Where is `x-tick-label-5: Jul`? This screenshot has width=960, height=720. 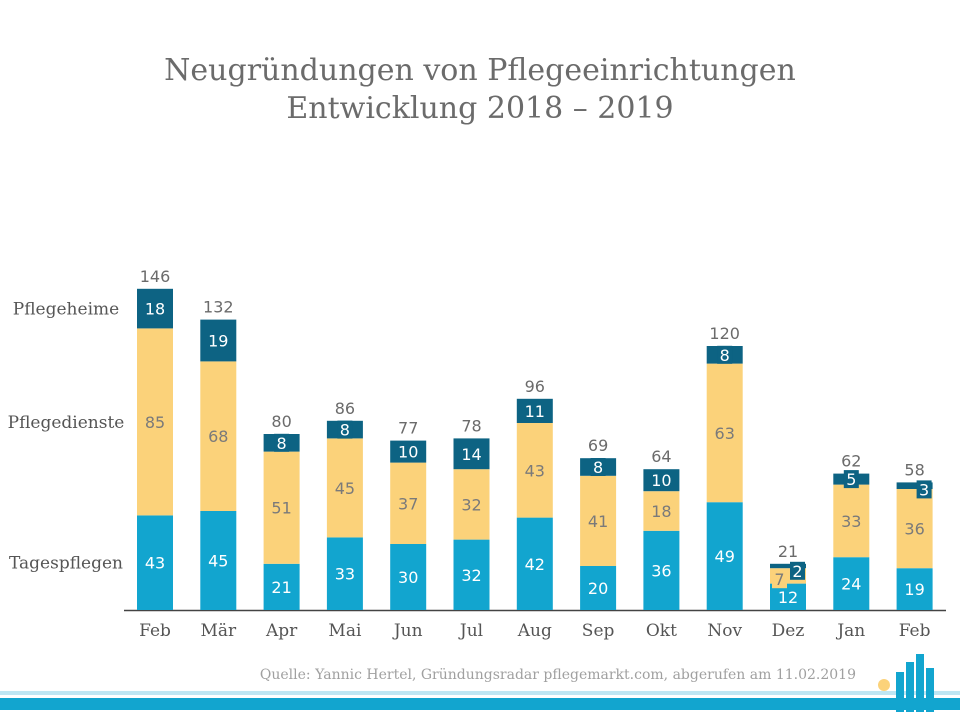
x-tick-label-5: Jul is located at coordinates (470, 631).